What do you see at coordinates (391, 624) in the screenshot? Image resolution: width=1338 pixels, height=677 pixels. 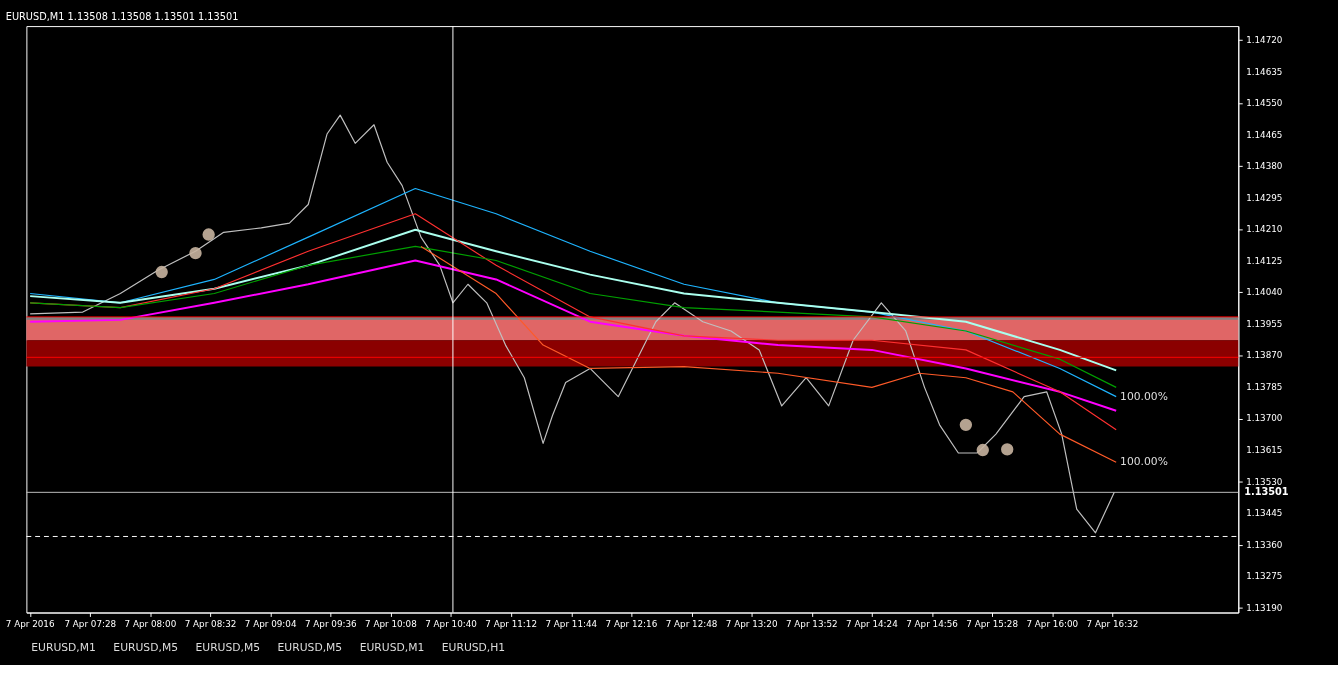 I see `x-tick-label: 7 Apr 10:08` at bounding box center [391, 624].